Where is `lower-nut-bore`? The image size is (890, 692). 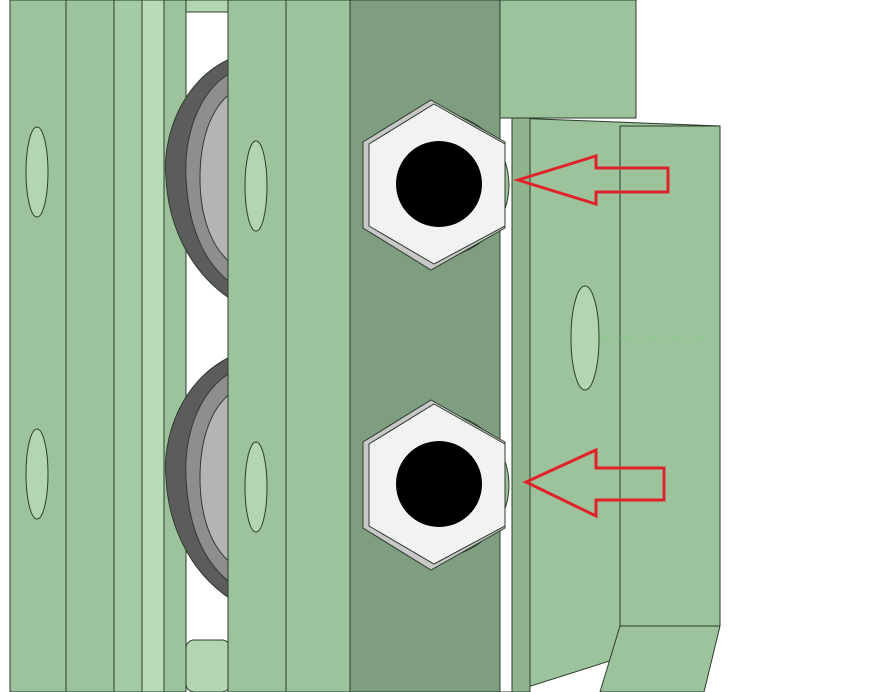 lower-nut-bore is located at coordinates (439, 484).